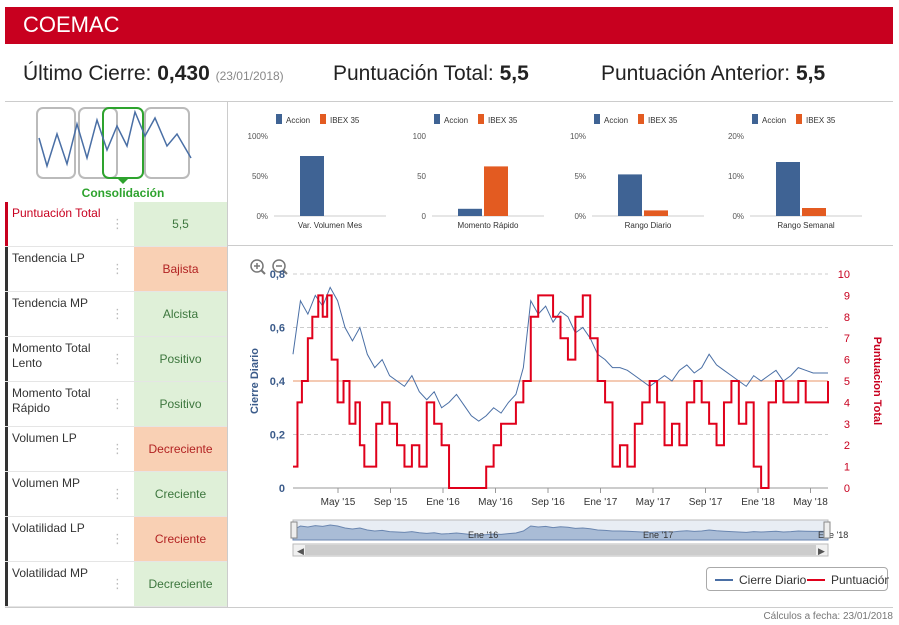 The width and height of the screenshot is (899, 625). Describe the element at coordinates (847, 296) in the screenshot. I see `y2-tick-label: 9` at that location.